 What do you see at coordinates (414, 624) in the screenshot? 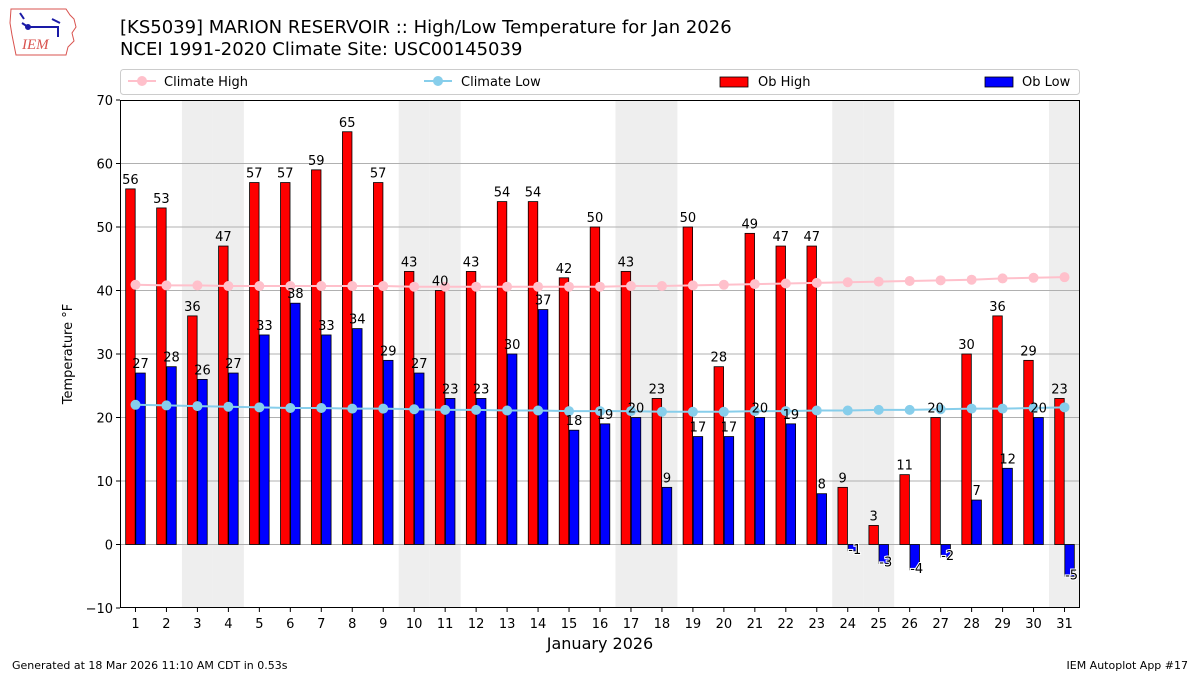
I see `x-tick-label: 10` at bounding box center [414, 624].